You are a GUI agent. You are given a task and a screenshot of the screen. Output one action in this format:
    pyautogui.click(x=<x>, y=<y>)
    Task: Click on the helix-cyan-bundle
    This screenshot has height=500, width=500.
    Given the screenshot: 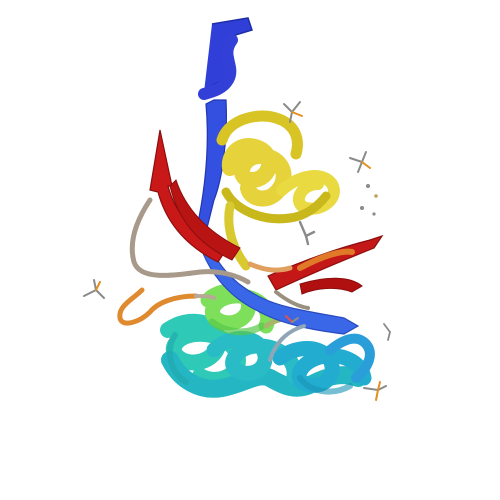 What is the action you would take?
    pyautogui.click(x=267, y=355)
    